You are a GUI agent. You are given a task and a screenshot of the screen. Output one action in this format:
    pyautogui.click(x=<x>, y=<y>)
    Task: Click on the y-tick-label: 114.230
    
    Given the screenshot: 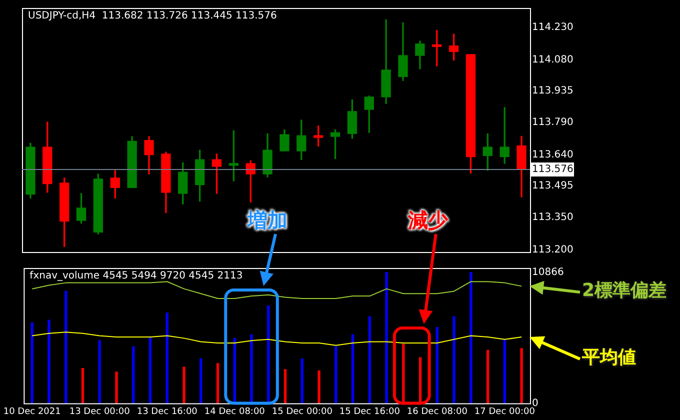 What is the action you would take?
    pyautogui.click(x=553, y=28)
    